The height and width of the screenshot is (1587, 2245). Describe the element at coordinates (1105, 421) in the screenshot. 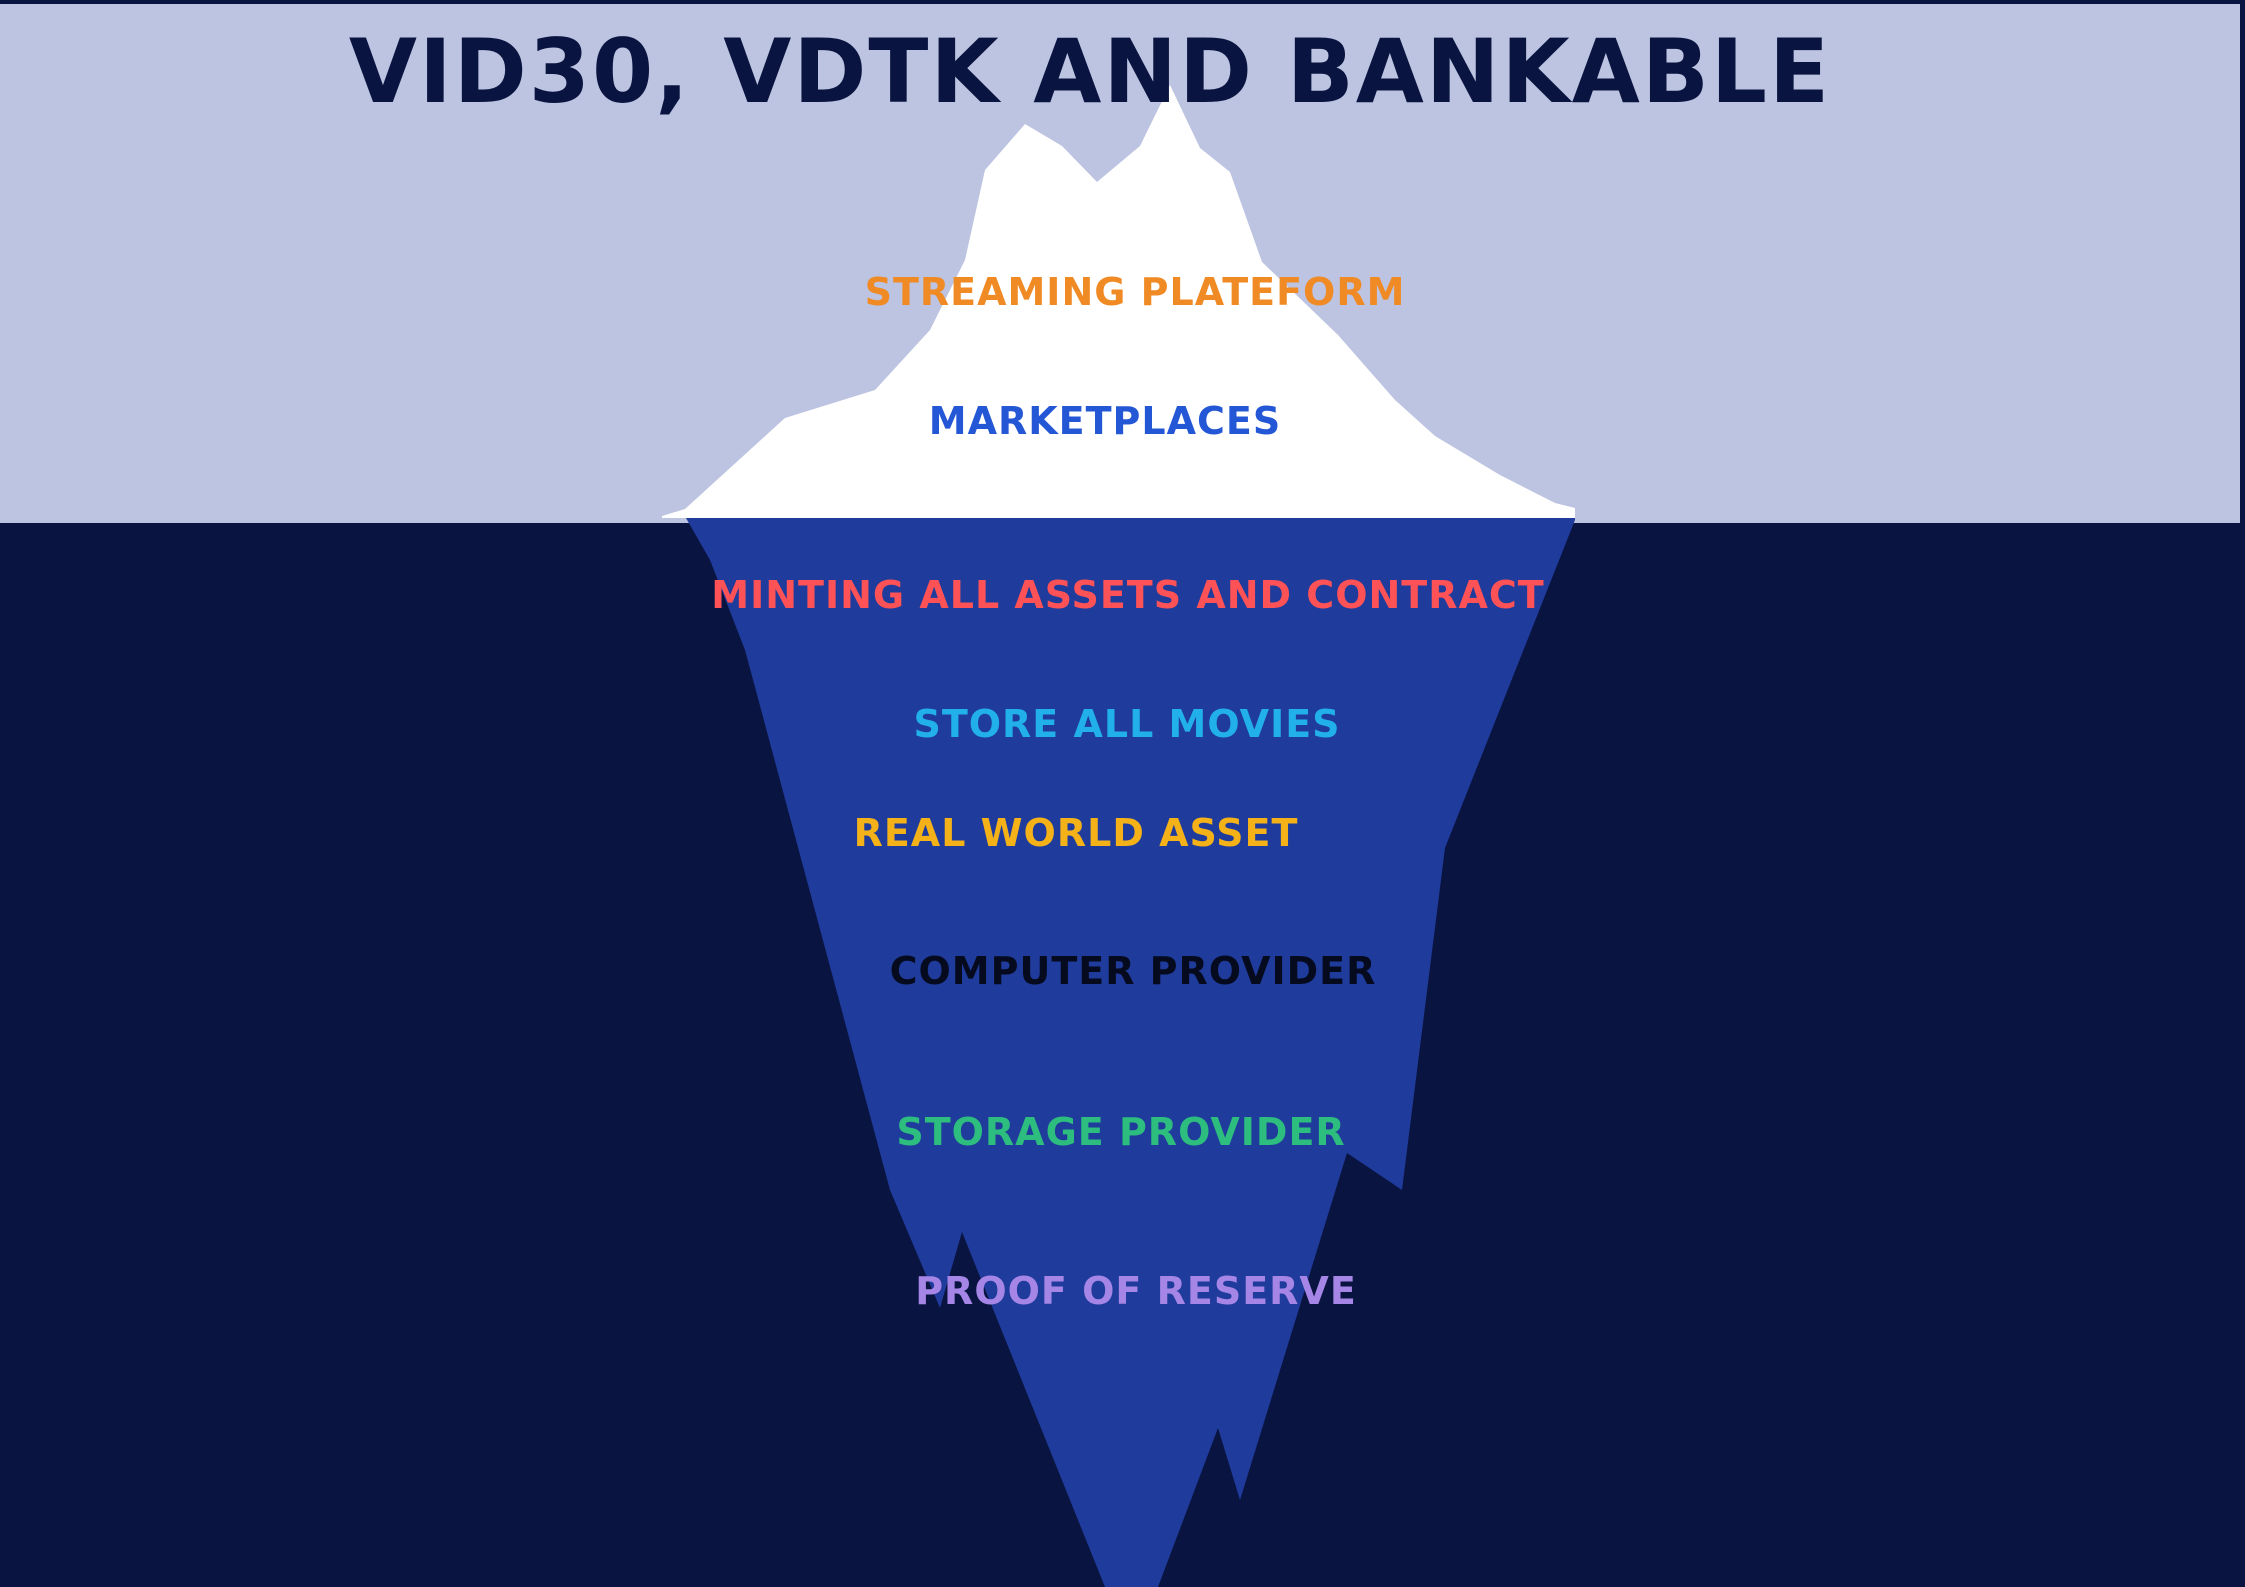

I see `label-marketplaces: MARKETPLACES` at that location.